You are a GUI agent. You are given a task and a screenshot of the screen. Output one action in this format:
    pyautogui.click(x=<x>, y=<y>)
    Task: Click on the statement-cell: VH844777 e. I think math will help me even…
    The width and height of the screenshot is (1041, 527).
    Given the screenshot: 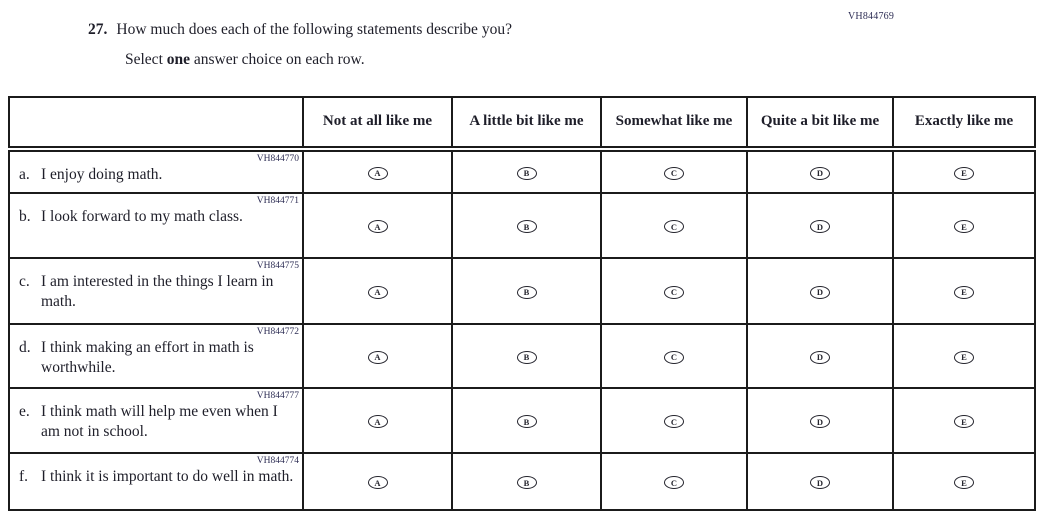 What is the action you would take?
    pyautogui.click(x=156, y=420)
    